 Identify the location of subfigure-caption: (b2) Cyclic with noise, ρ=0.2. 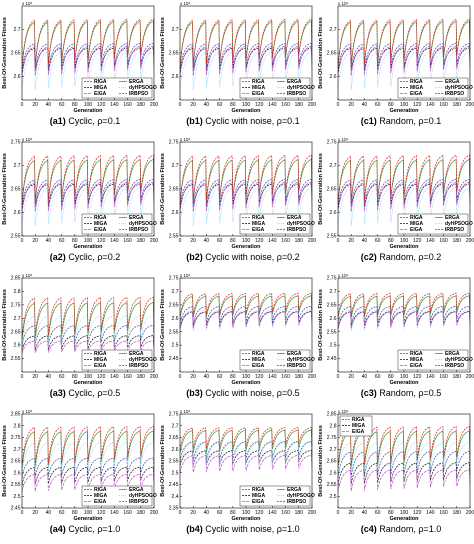
(242, 257).